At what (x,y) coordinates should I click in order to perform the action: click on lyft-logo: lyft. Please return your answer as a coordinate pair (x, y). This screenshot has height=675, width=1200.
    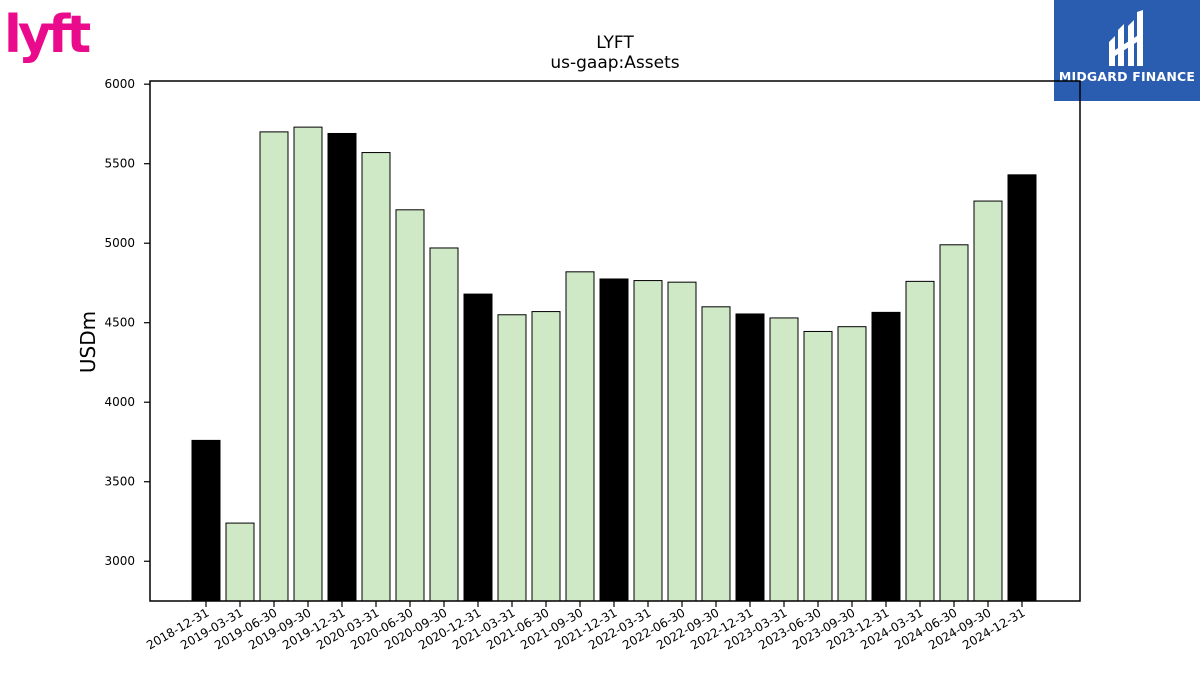
    Looking at the image, I should click on (52, 38).